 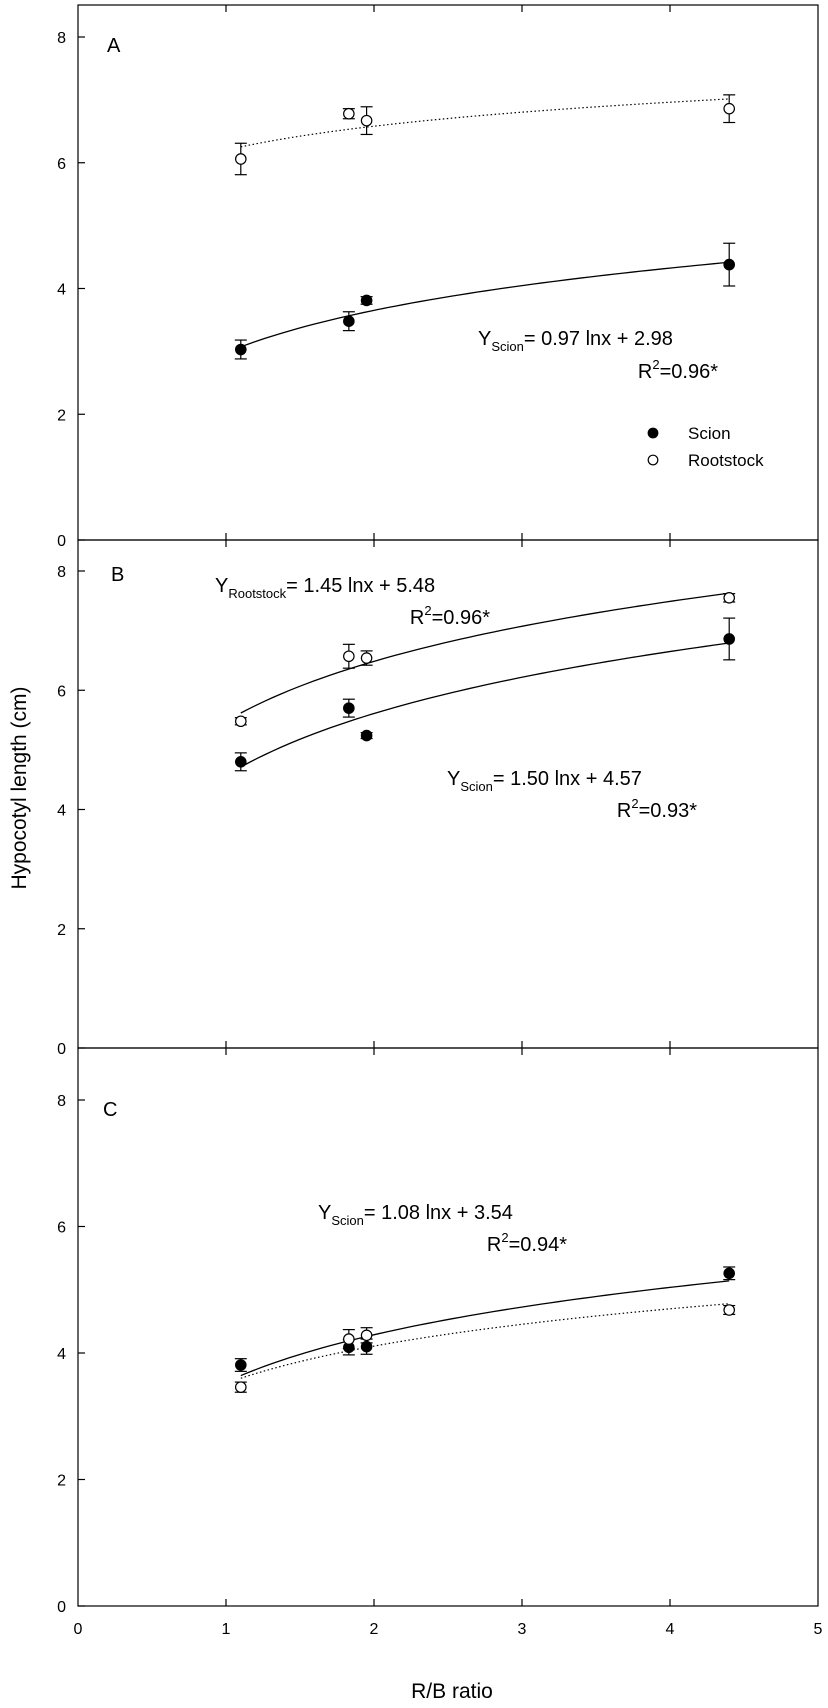 I want to click on regression-equation: YScion= 0.97 lnx + 2.98, so click(x=575, y=341).